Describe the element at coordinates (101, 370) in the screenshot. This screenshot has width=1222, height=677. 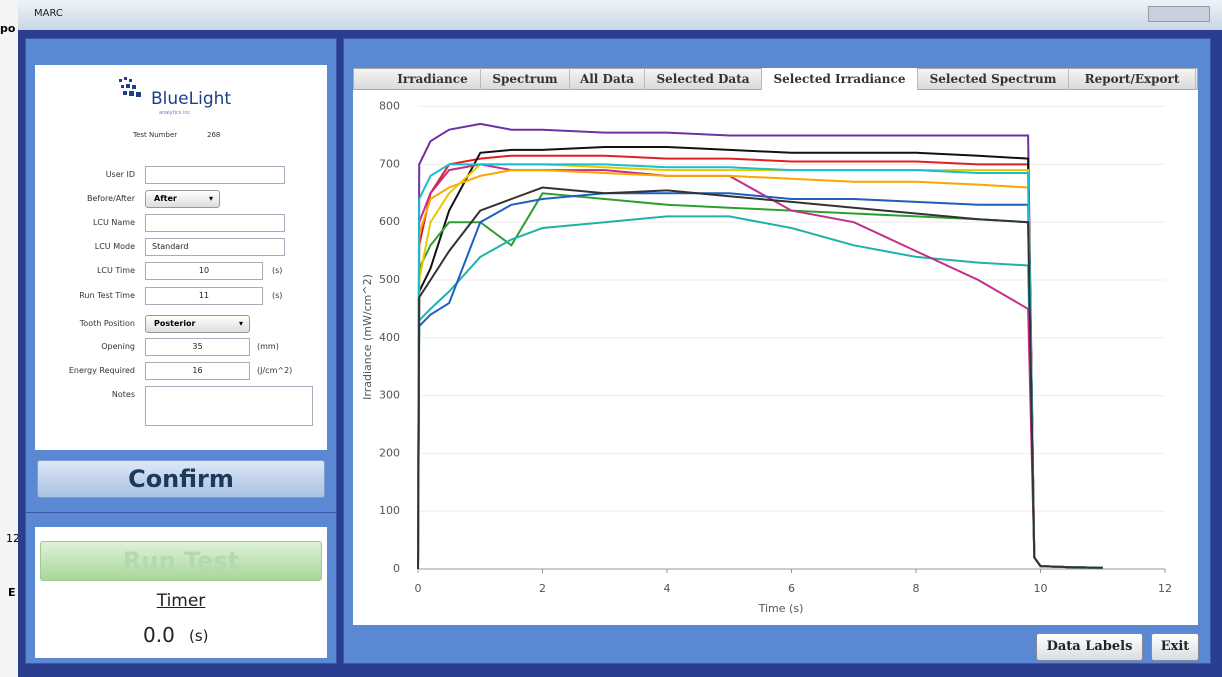
I see `field-label: Energy Required` at that location.